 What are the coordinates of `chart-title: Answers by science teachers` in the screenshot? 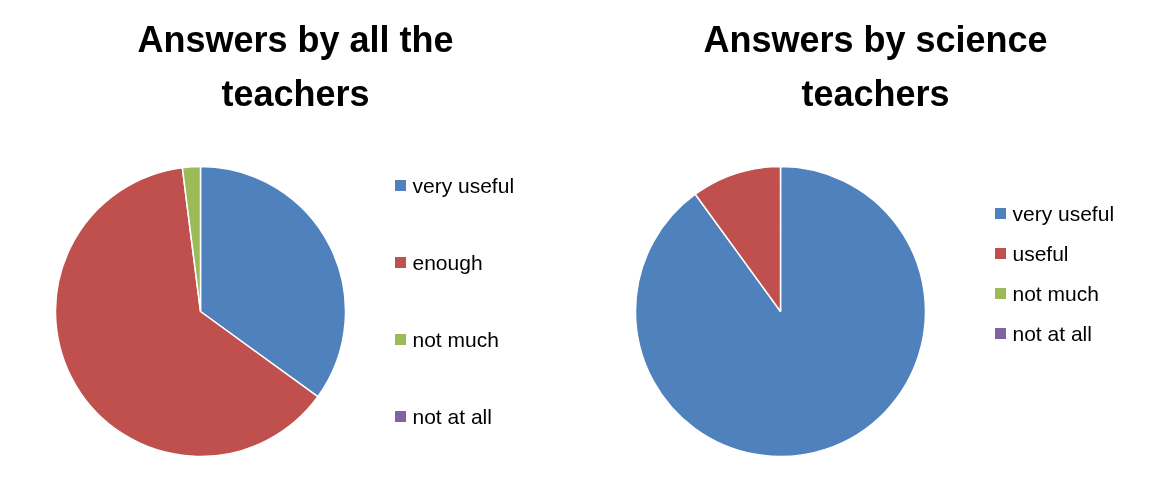 It's located at (875, 66).